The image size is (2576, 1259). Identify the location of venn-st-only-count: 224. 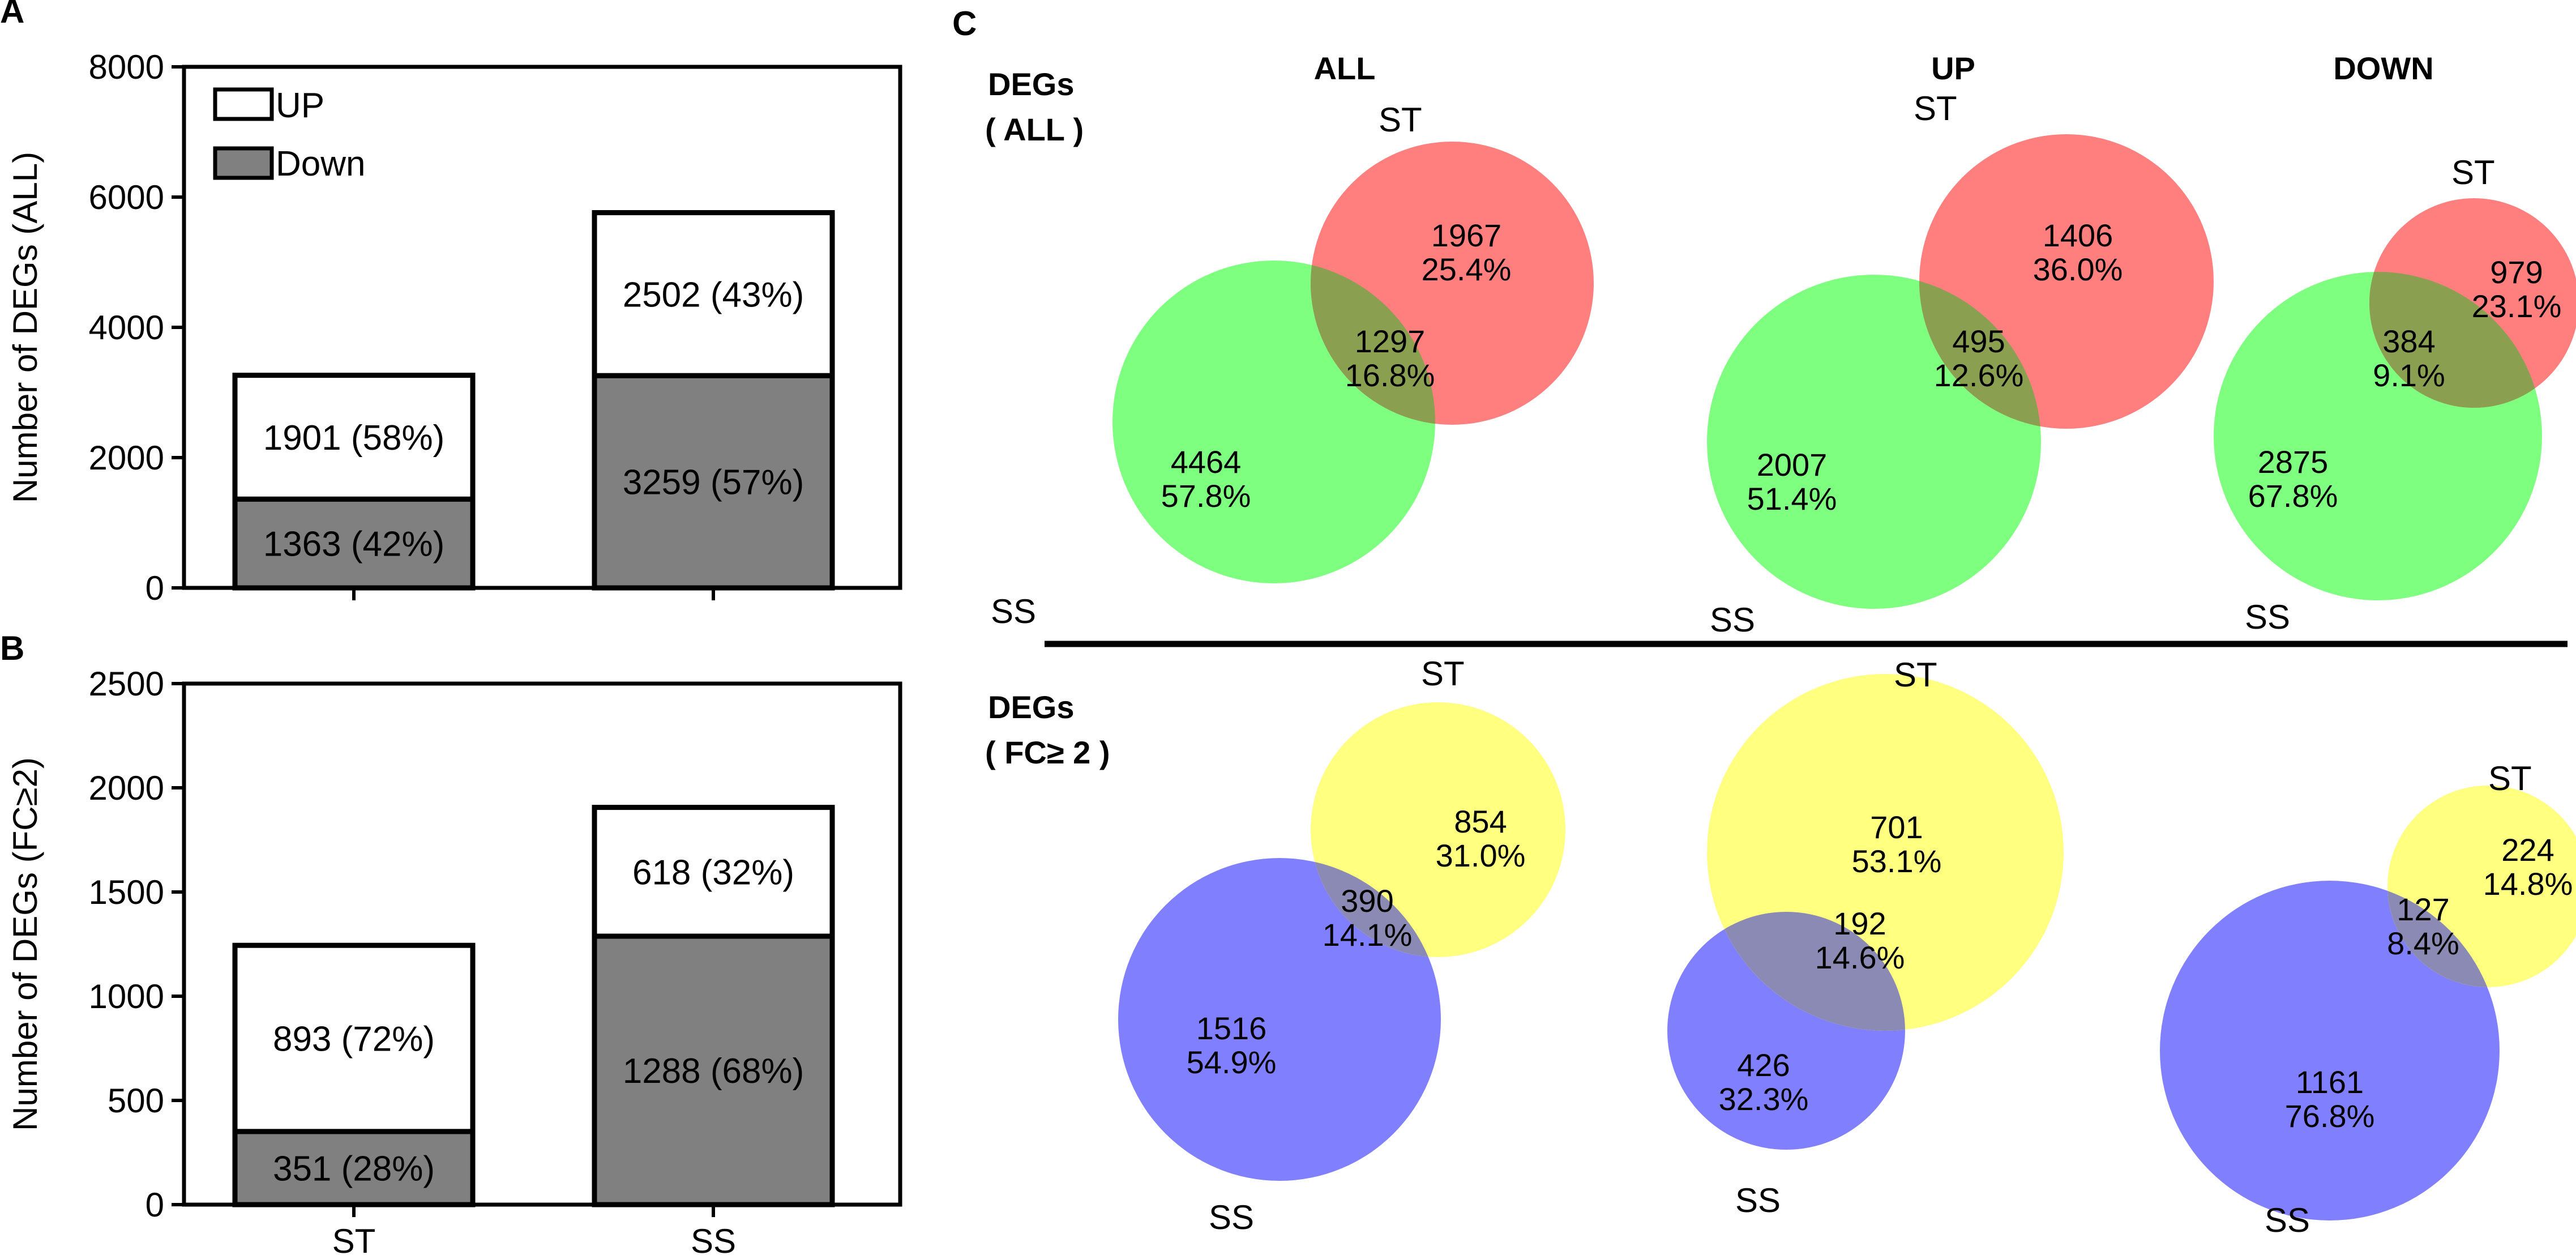
(2527, 850).